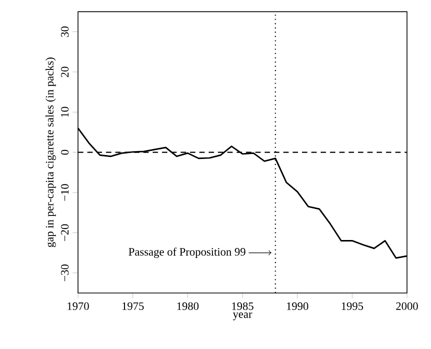 This screenshot has width=431, height=349. I want to click on y-tick-label: −10, so click(64, 192).